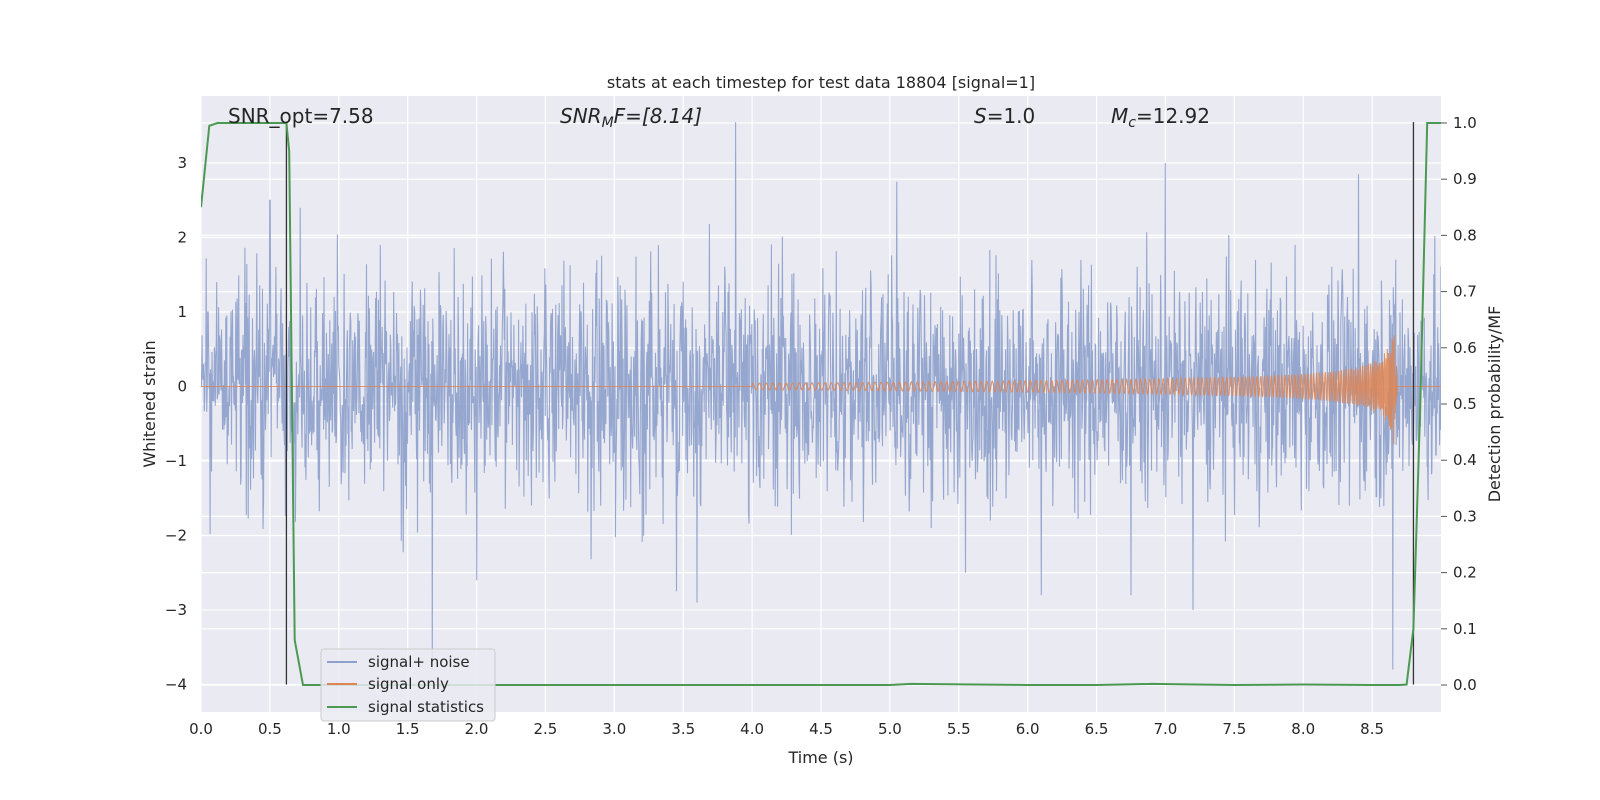 Image resolution: width=1600 pixels, height=800 pixels. I want to click on x-tick-label: 8.5, so click(1372, 729).